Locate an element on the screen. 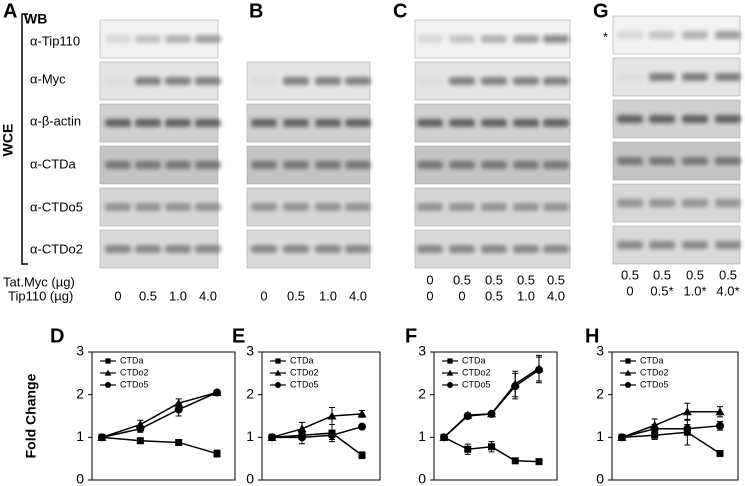 The width and height of the screenshot is (745, 486). wb-label: WB is located at coordinates (35, 19).